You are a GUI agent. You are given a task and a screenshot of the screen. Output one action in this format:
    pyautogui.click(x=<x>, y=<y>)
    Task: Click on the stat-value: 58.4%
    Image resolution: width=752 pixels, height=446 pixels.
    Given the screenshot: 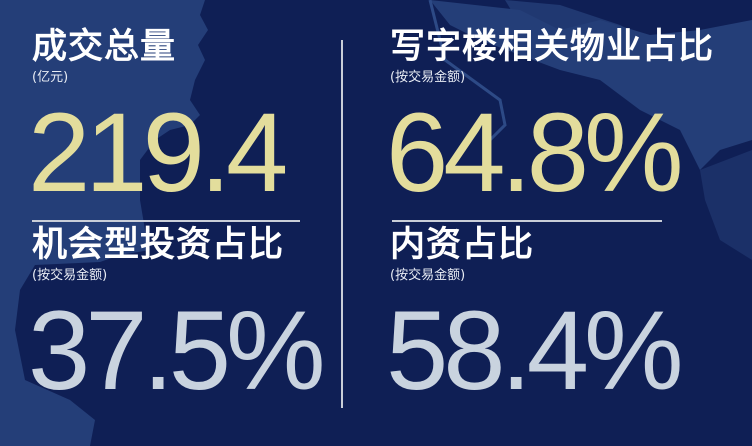 What is the action you would take?
    pyautogui.click(x=535, y=350)
    